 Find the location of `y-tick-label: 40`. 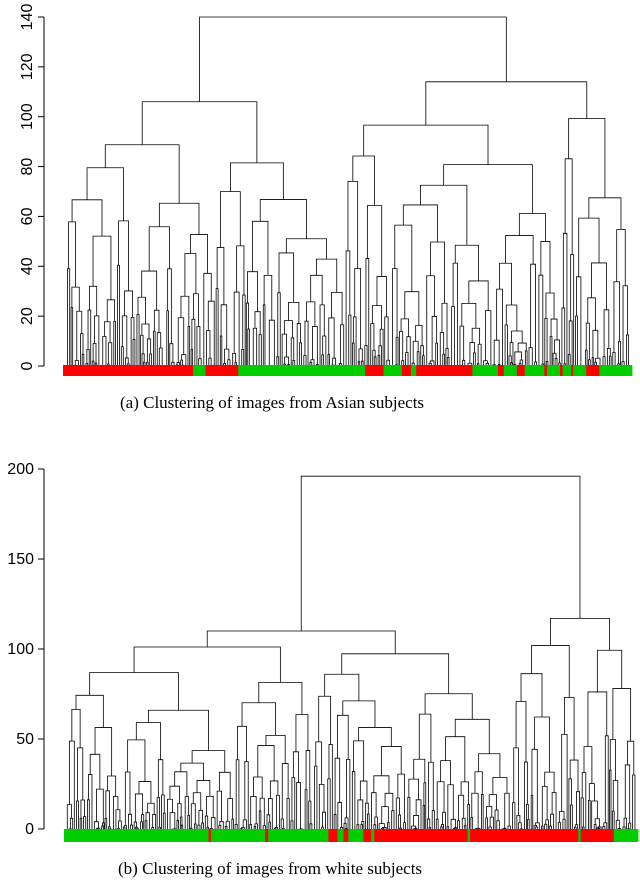

y-tick-label: 40 is located at coordinates (27, 266).